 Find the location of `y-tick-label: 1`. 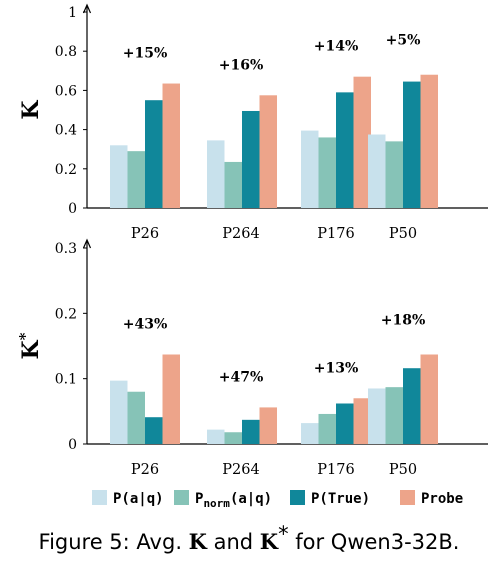

y-tick-label: 1 is located at coordinates (72, 13).